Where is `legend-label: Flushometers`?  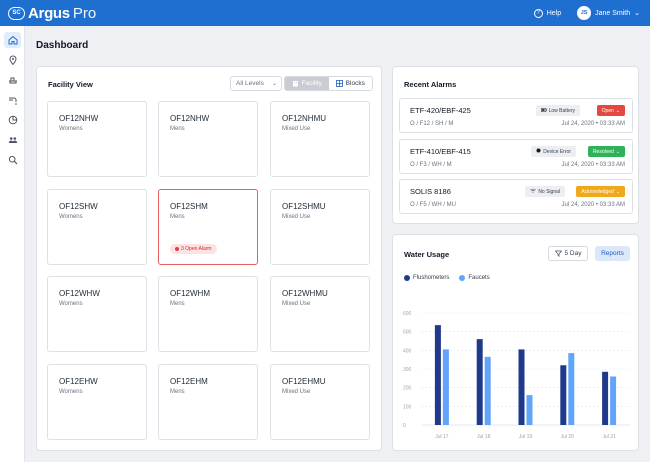 legend-label: Flushometers is located at coordinates (431, 278).